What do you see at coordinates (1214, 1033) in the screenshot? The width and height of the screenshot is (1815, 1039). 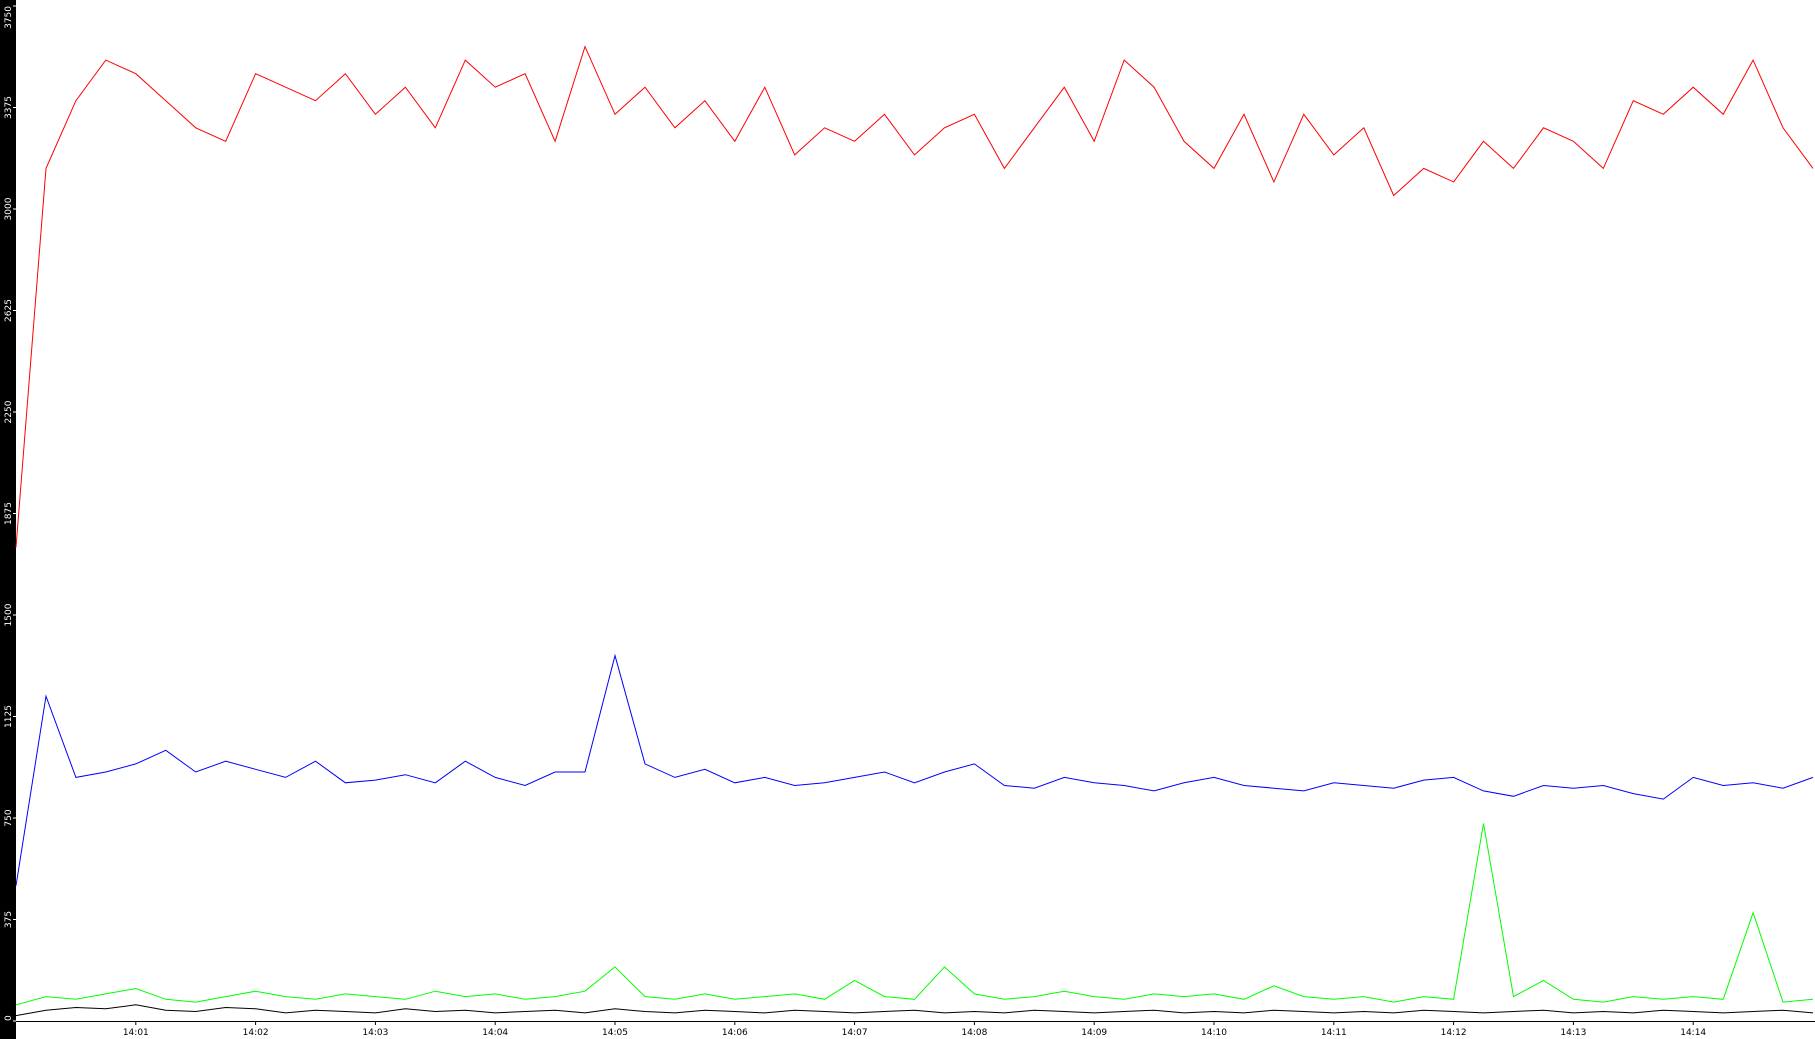 I see `x-tick-label: 14:10` at bounding box center [1214, 1033].